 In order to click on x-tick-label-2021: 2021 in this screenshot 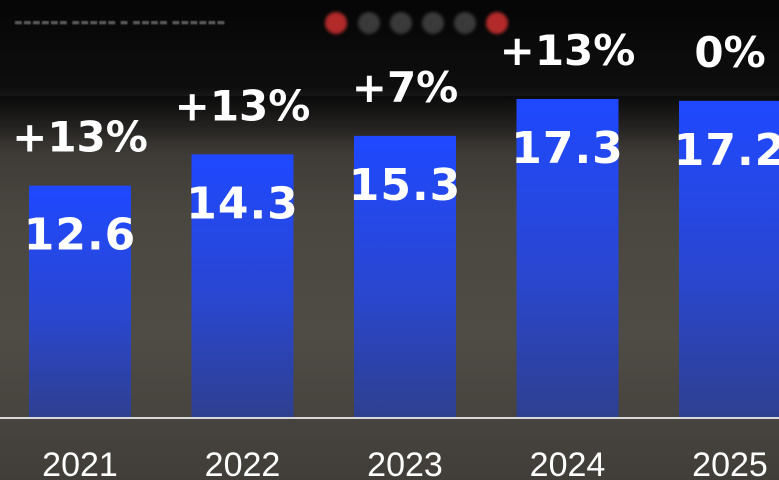, I will do `click(80, 463)`.